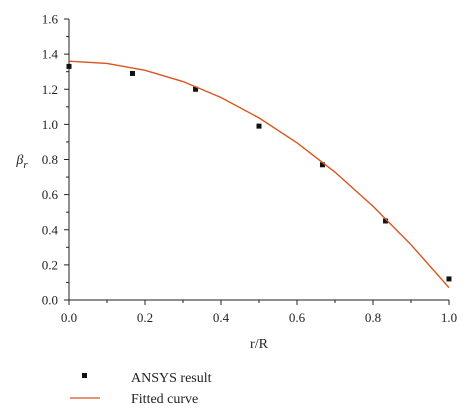 This screenshot has width=474, height=420. What do you see at coordinates (373, 317) in the screenshot?
I see `x-tick-label: 0.8` at bounding box center [373, 317].